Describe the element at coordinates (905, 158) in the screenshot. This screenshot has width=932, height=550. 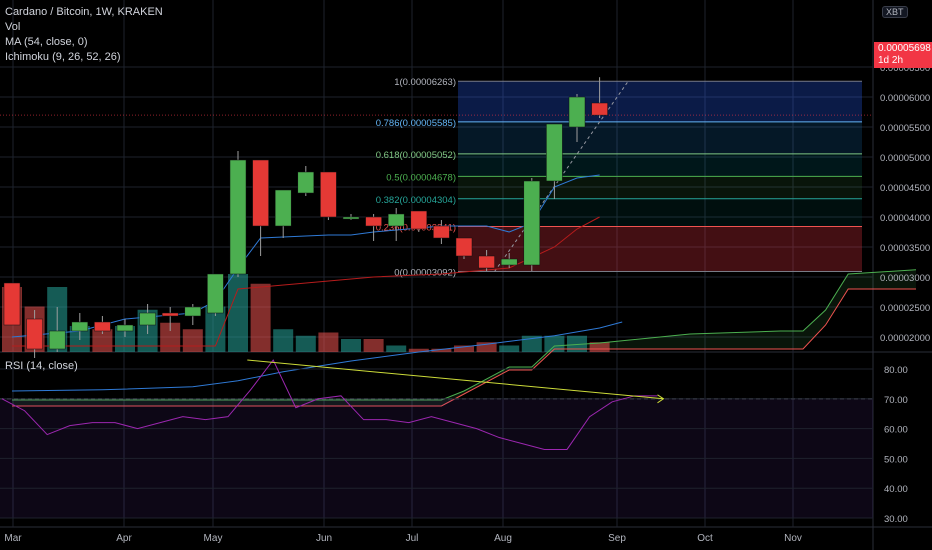
I see `price-tick-label: 0.00005000` at that location.